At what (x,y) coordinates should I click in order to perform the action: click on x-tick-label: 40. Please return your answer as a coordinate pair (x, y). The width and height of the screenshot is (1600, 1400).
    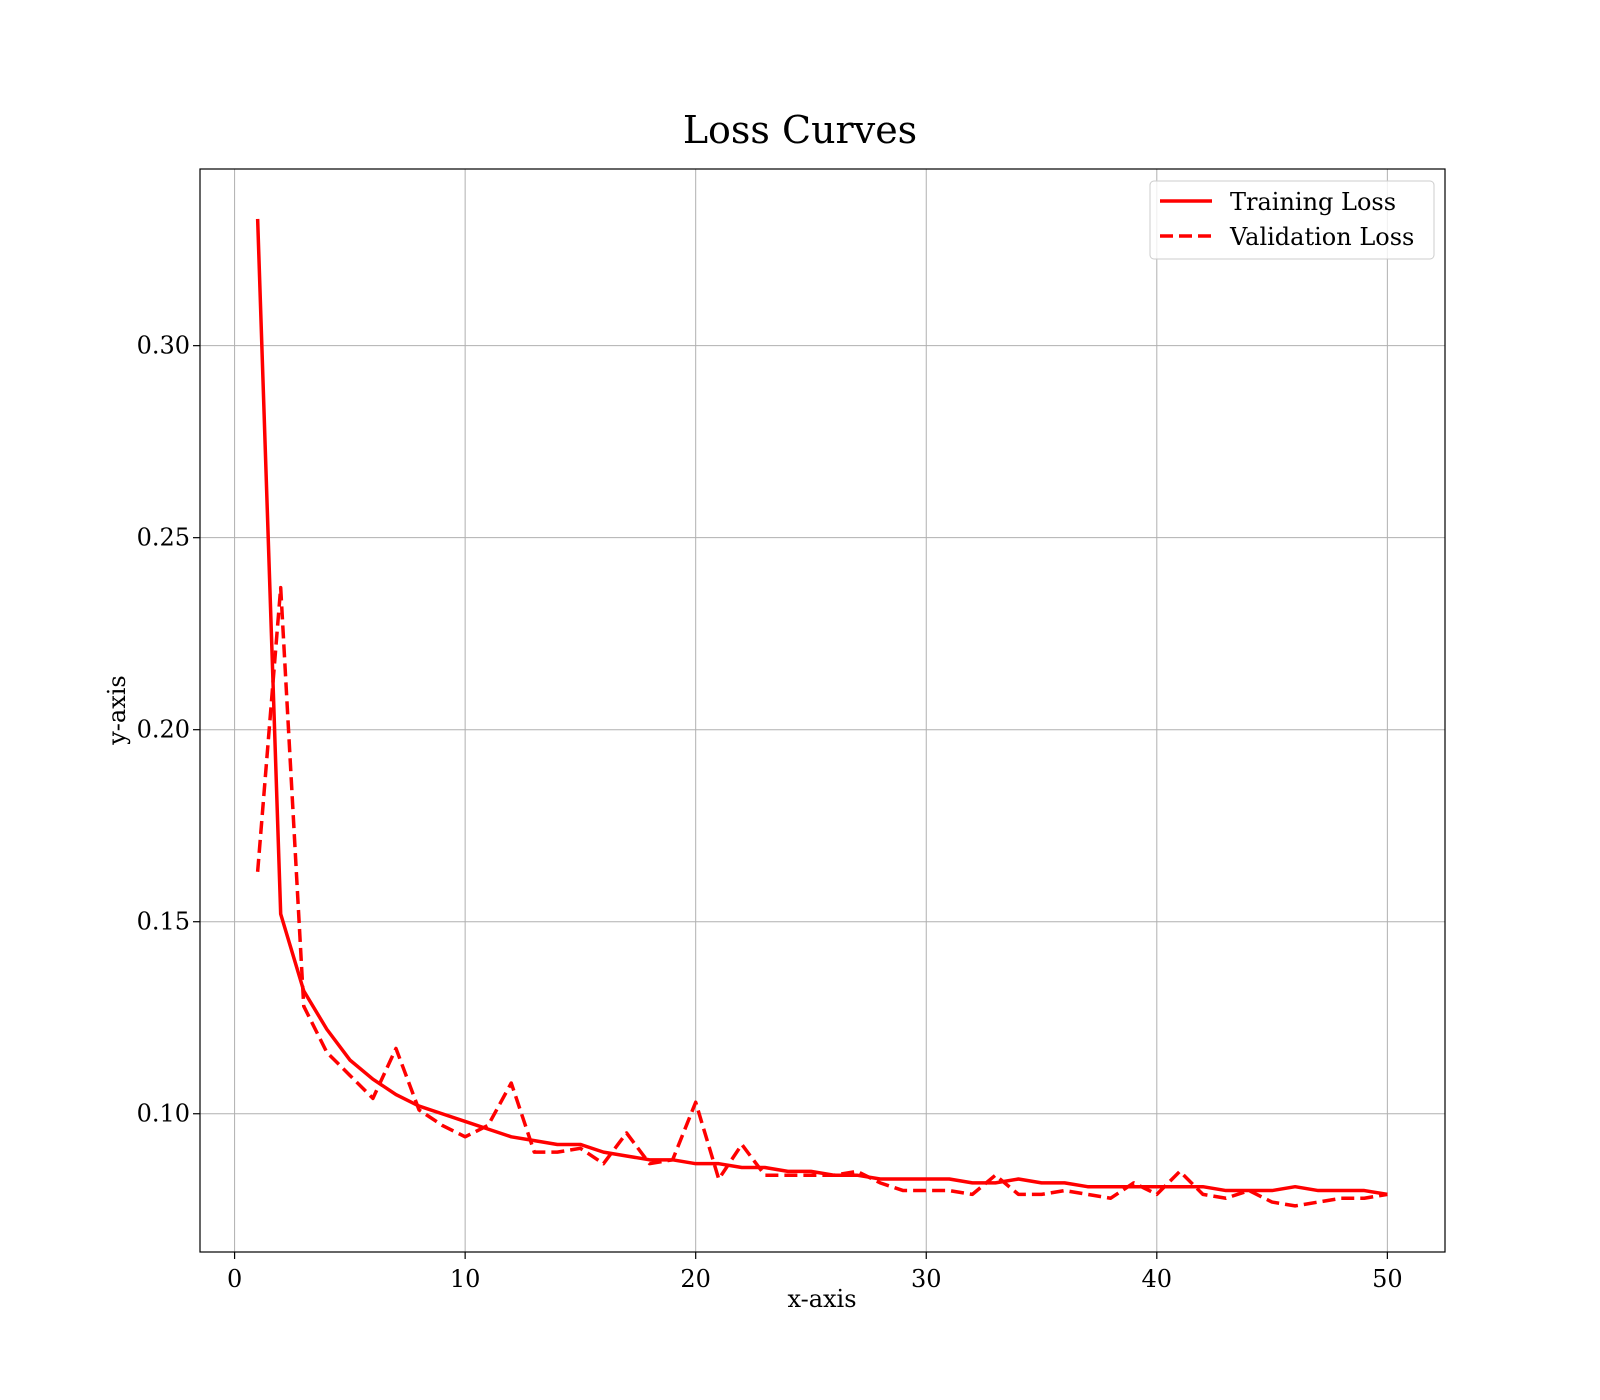
    Looking at the image, I should click on (1157, 1279).